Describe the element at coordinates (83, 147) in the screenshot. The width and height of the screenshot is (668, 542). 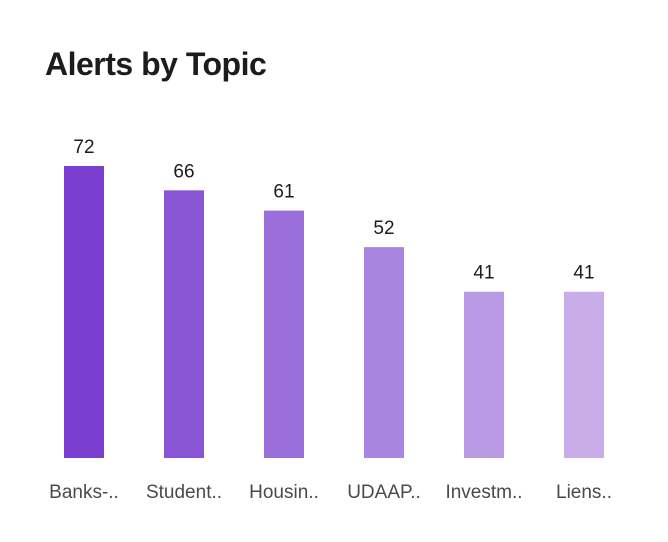
I see `data-label-1: 72` at that location.